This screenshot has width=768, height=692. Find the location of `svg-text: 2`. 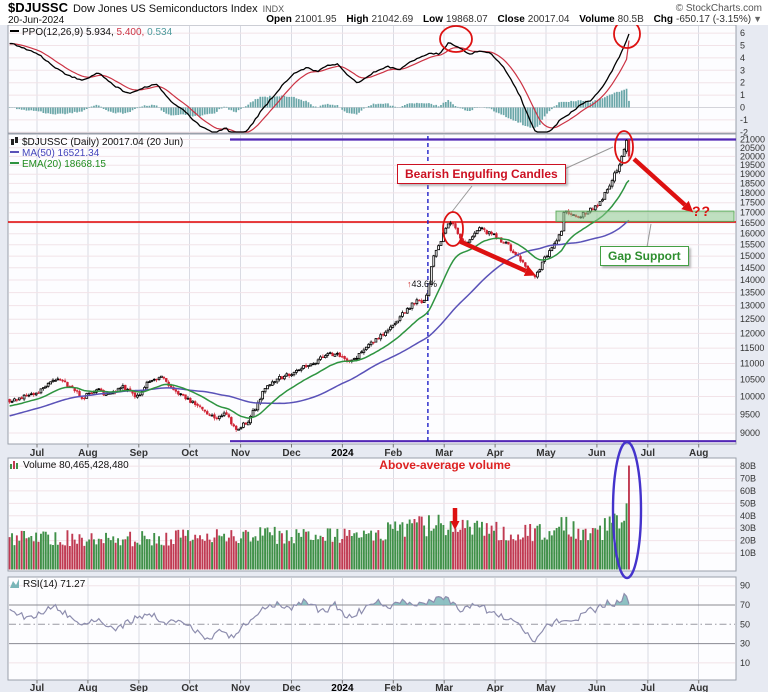

svg-text: 2 is located at coordinates (742, 83).